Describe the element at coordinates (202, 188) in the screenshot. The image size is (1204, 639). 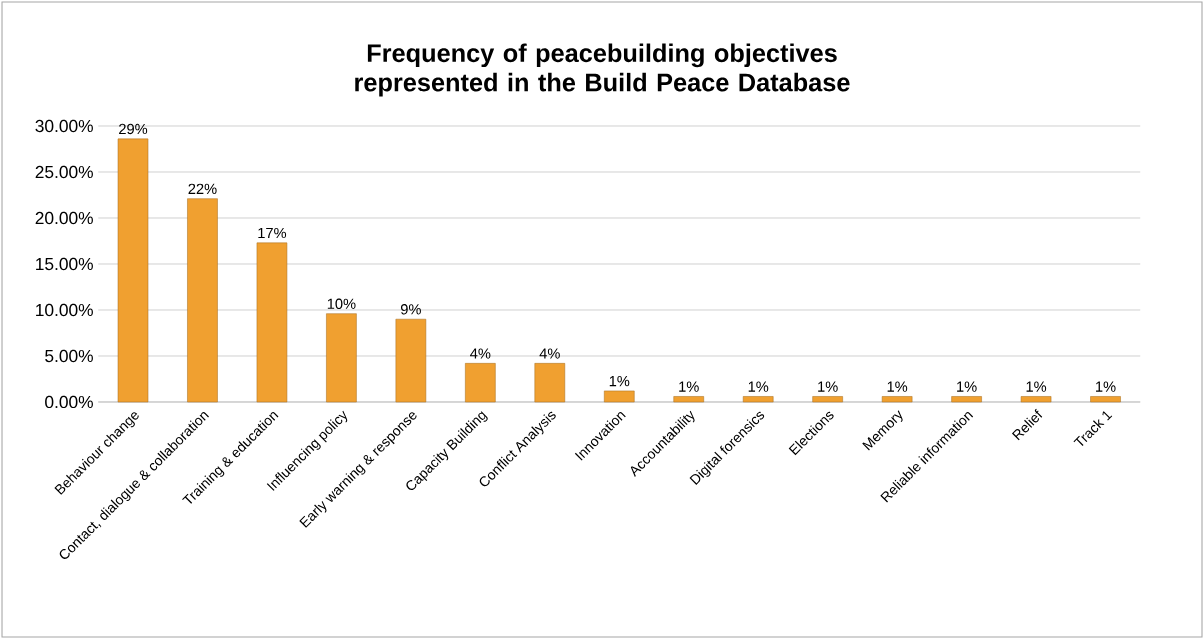
I see `data-label: 22%` at that location.